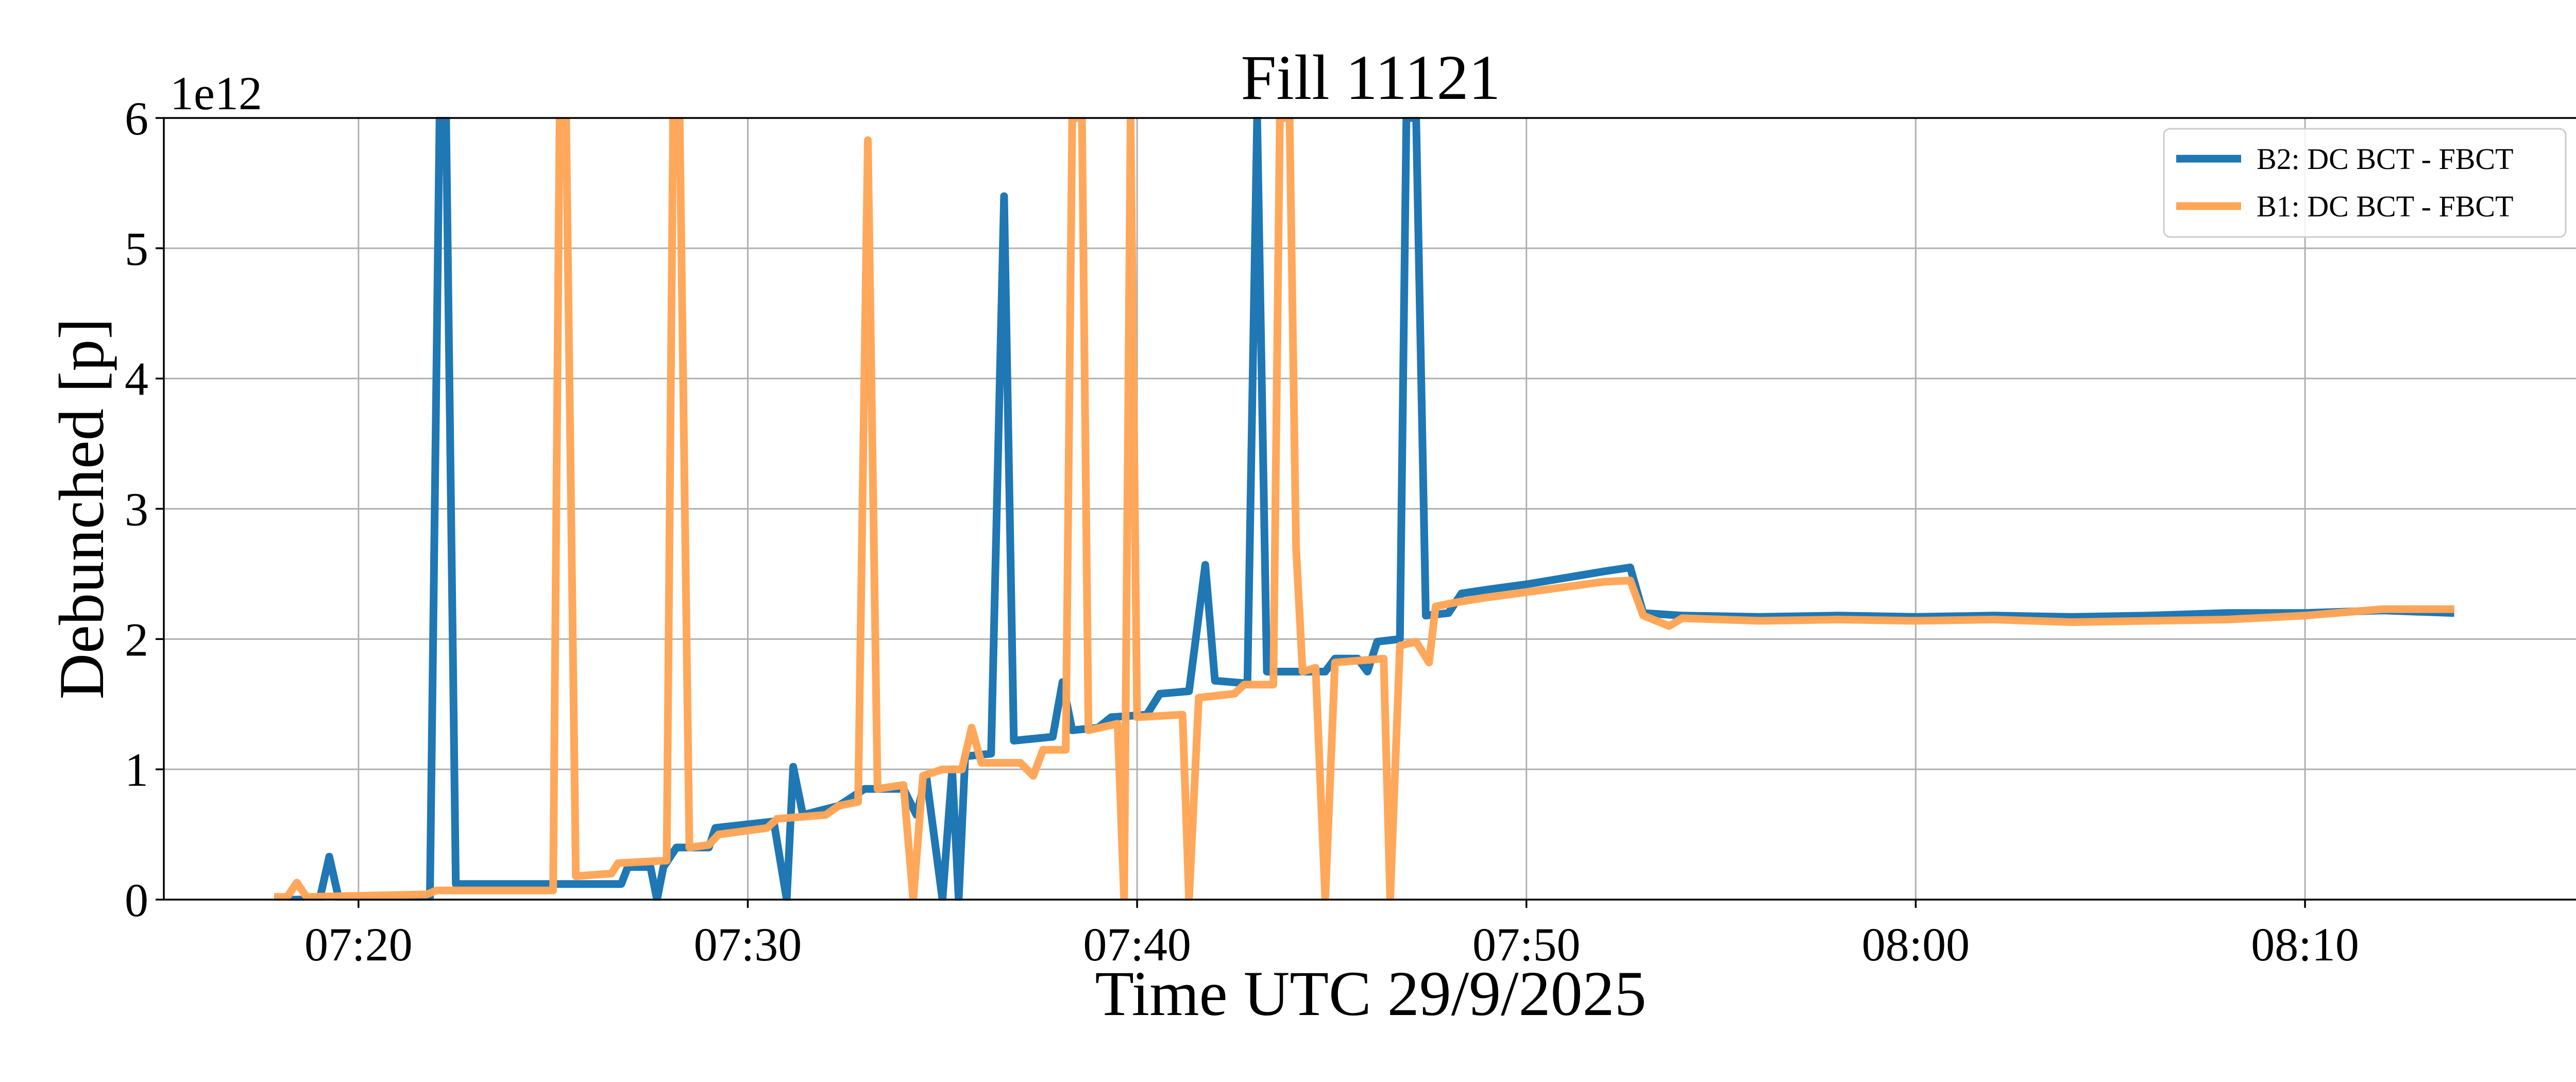  Describe the element at coordinates (358, 944) in the screenshot. I see `x-tick-label: 07:20` at that location.